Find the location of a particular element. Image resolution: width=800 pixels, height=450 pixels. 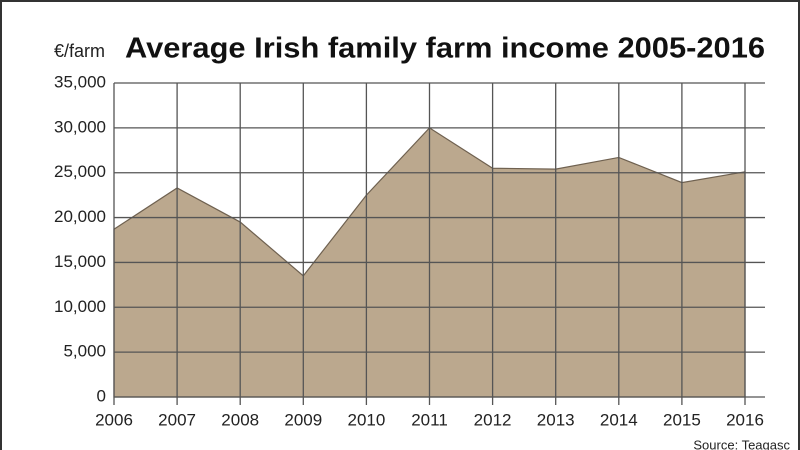

x-tick-label: 2008 is located at coordinates (240, 419).